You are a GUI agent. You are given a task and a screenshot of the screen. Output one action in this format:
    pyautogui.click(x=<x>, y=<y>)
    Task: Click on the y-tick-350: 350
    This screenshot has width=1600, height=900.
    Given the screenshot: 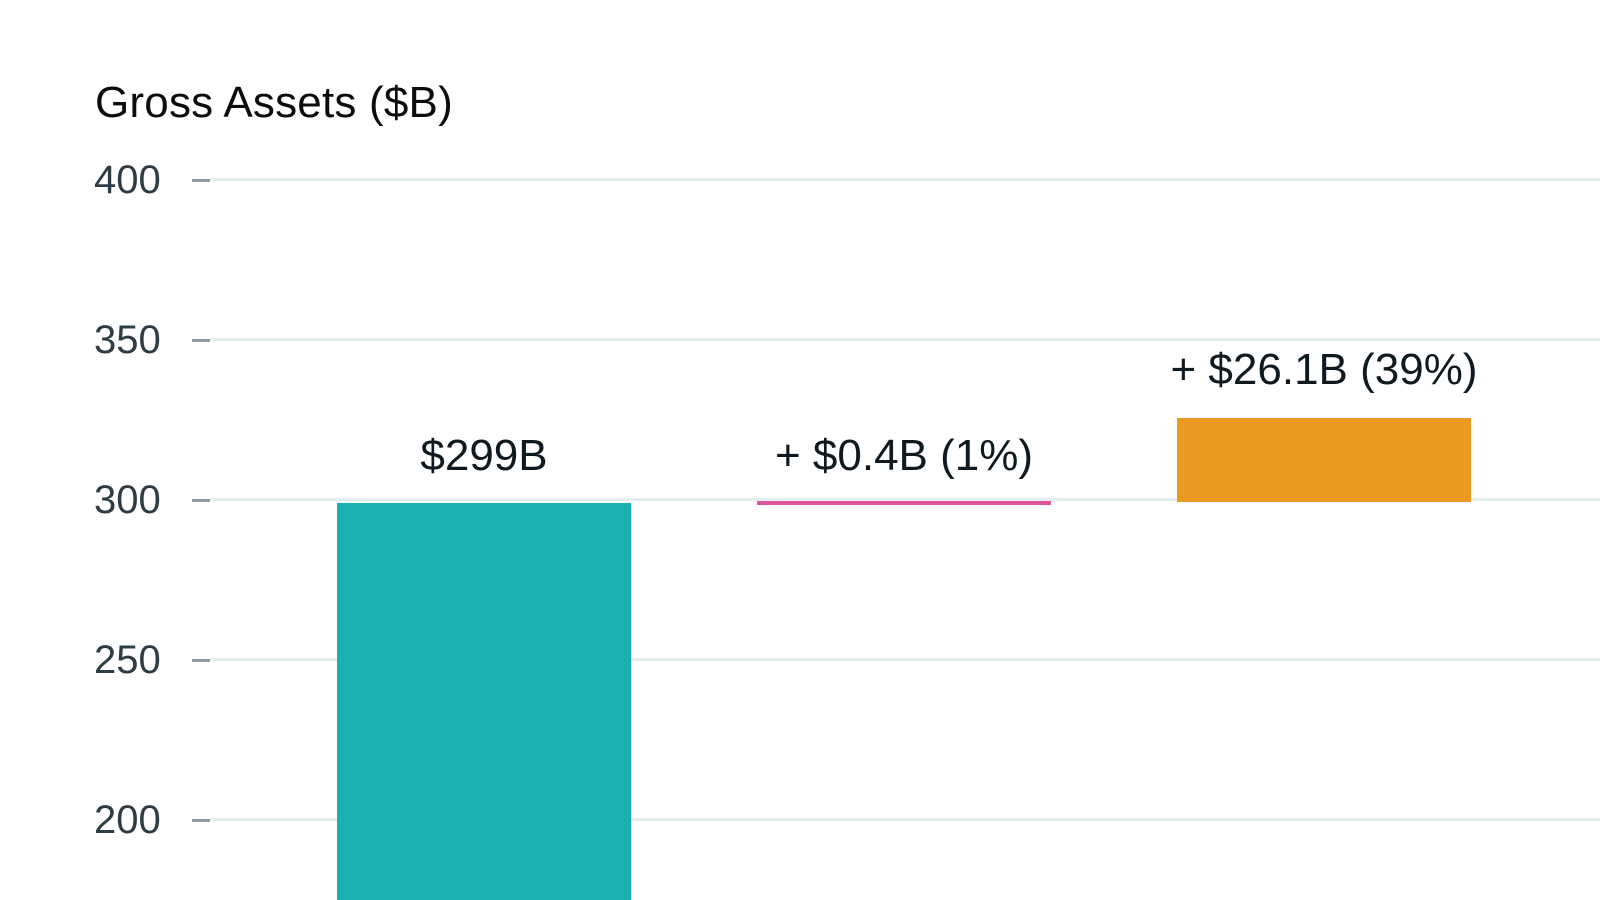 What is the action you would take?
    pyautogui.click(x=127, y=340)
    